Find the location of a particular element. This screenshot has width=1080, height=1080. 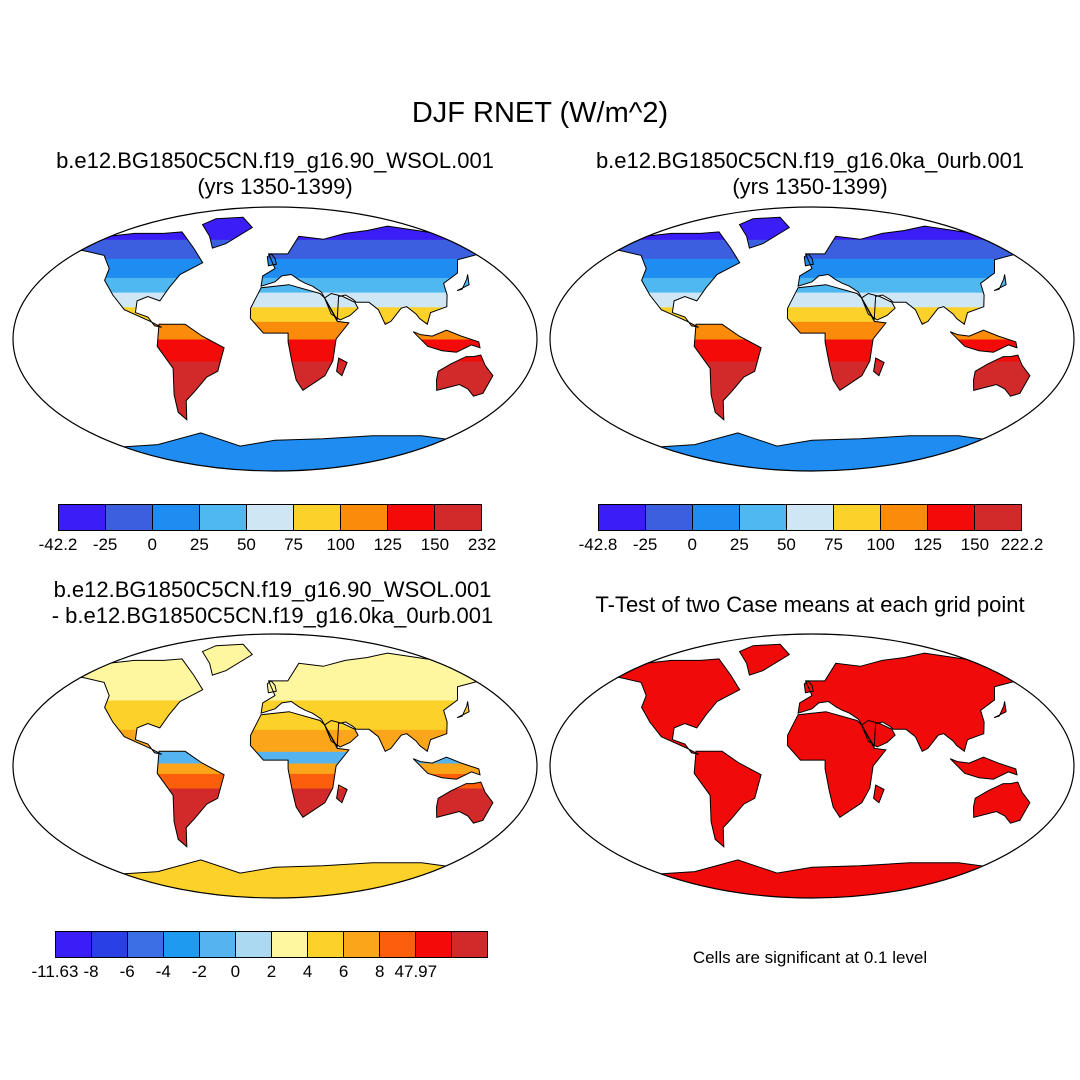

map-border is located at coordinates (275, 339).